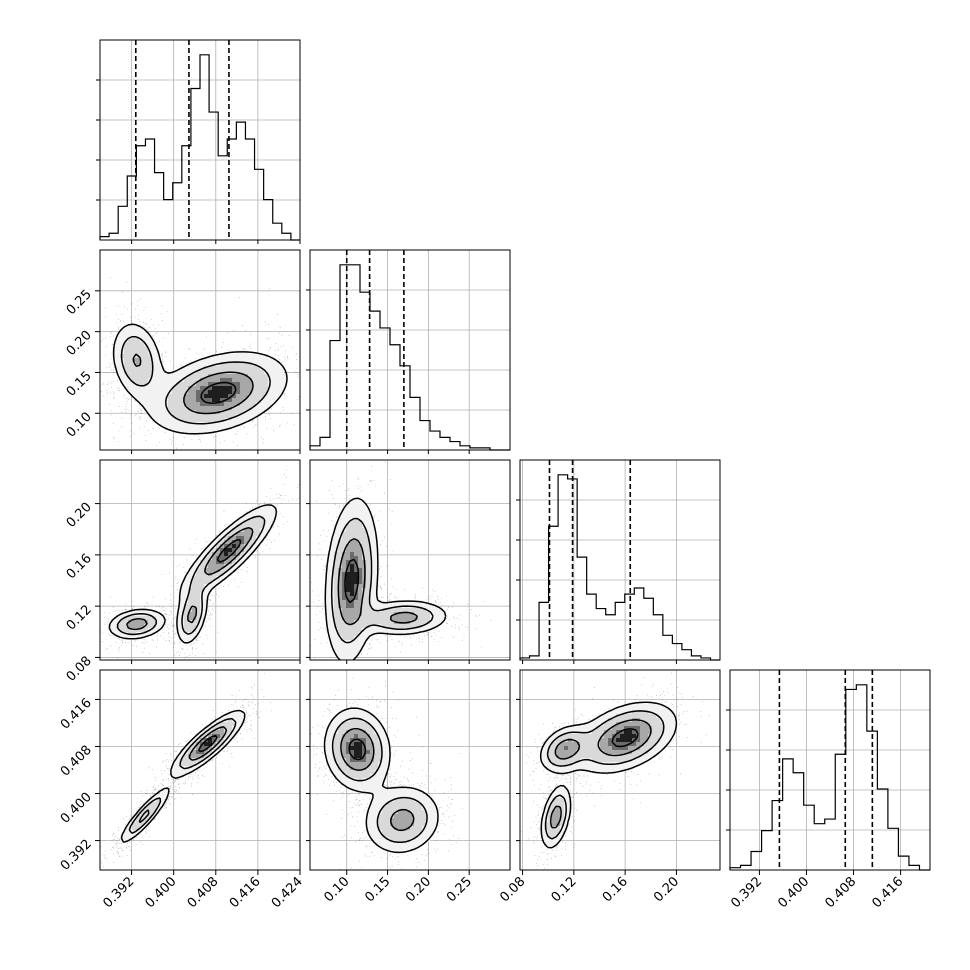 This screenshot has height=970, width=970. Describe the element at coordinates (79, 617) in the screenshot. I see `y-tick-label: 0.12` at that location.